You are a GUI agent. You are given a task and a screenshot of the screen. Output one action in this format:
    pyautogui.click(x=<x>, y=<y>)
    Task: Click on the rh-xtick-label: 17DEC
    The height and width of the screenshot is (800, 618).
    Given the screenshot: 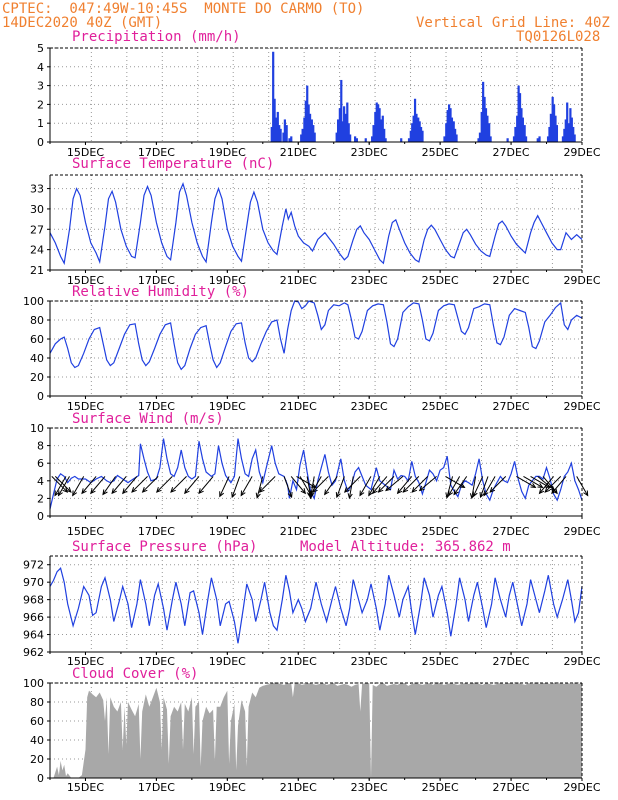 What is the action you would take?
    pyautogui.click(x=156, y=406)
    